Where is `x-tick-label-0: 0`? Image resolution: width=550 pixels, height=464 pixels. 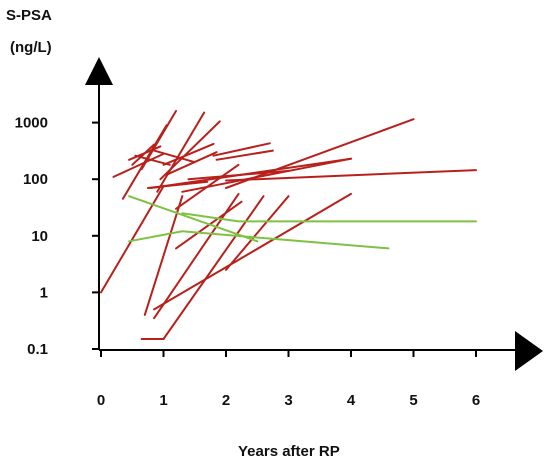 x-tick-label-0: 0 is located at coordinates (101, 400).